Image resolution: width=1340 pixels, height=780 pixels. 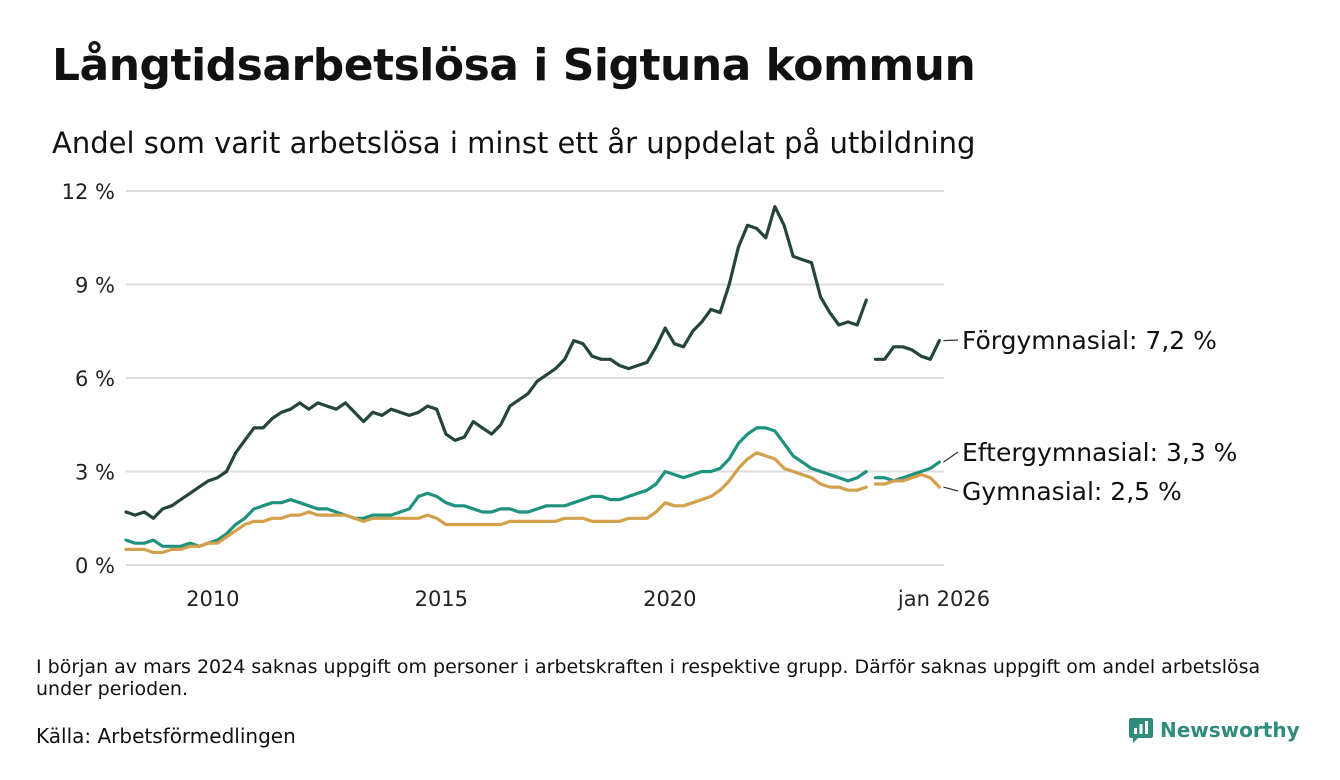 I want to click on gymnasial-end-label: Gymnasial: 2,5 %, so click(x=1072, y=491).